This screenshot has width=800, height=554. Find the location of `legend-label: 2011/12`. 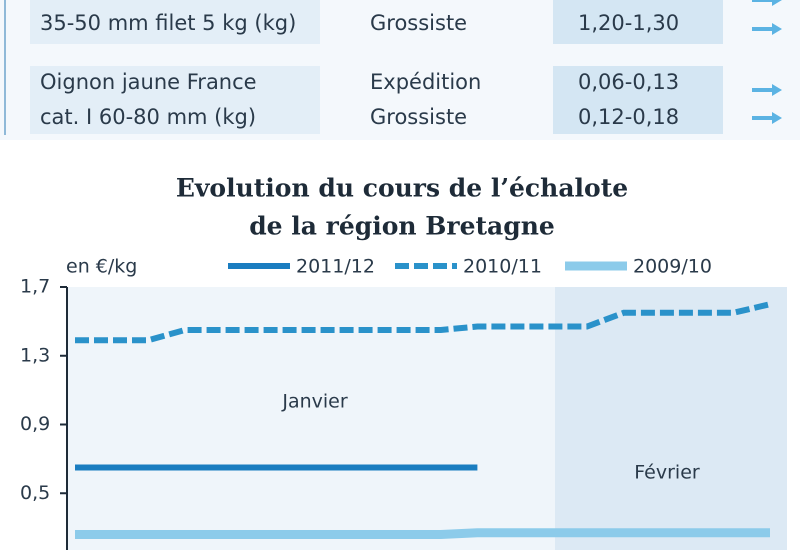

legend-label: 2011/12 is located at coordinates (335, 267).